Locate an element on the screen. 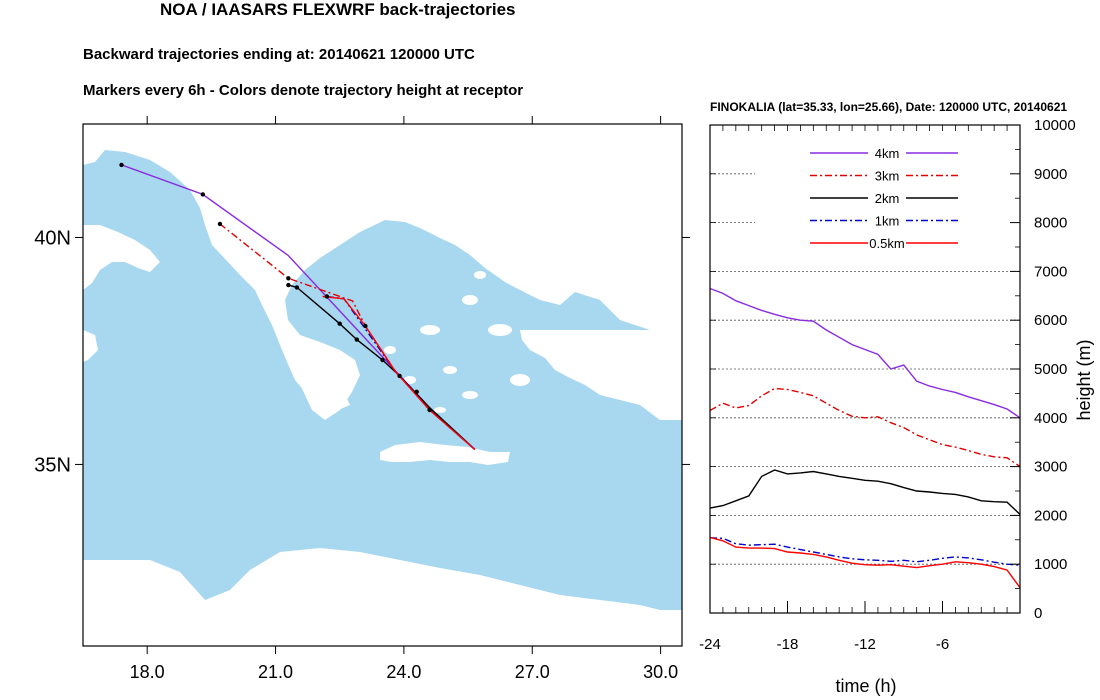 This screenshot has height=700, width=1100. height-ytick-label: 10000 is located at coordinates (1055, 125).